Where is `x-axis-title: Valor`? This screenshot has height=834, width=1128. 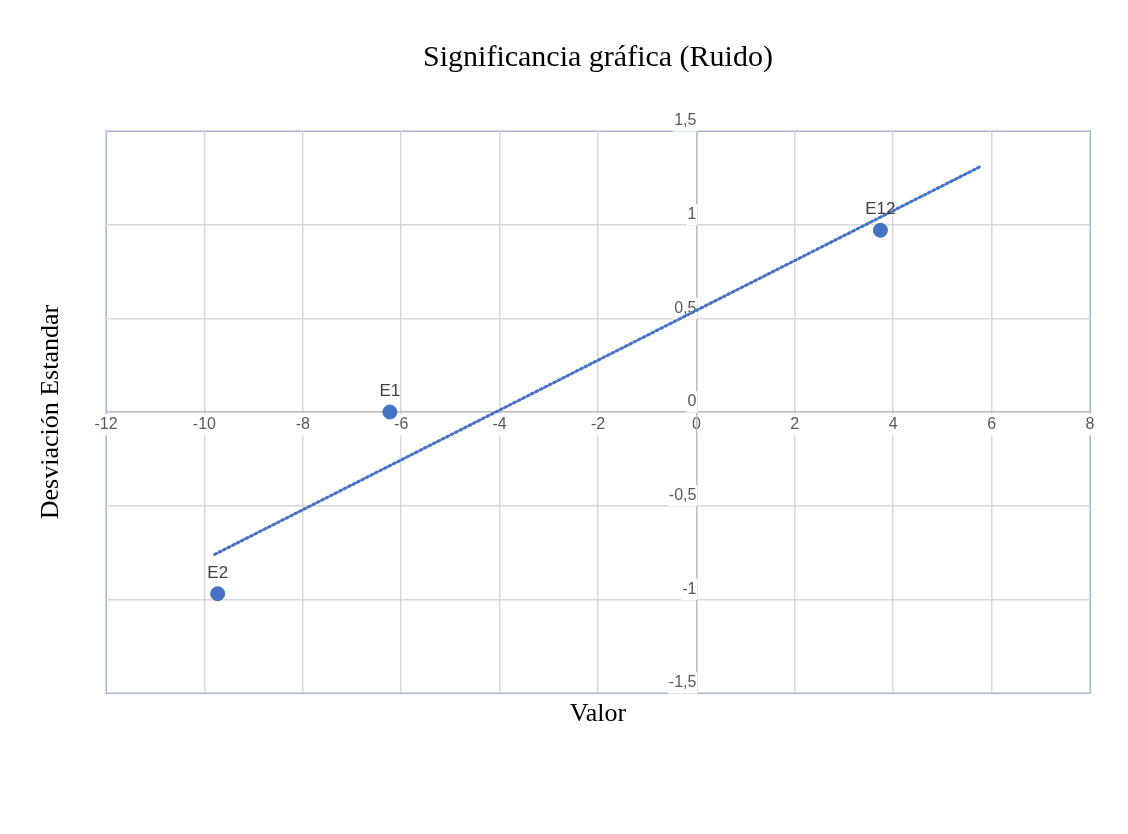 x-axis-title: Valor is located at coordinates (598, 712).